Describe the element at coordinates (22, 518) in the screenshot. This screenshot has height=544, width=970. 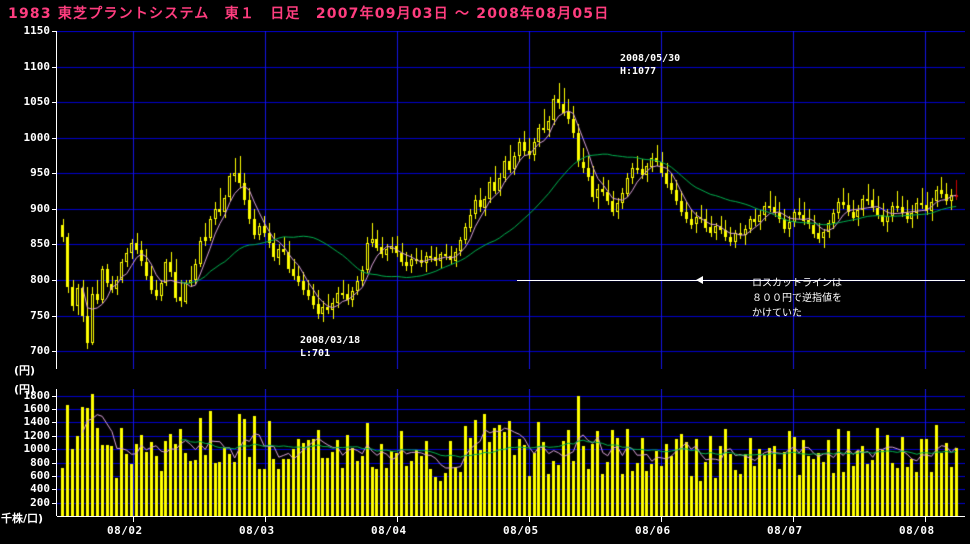
I see `volume-unit-label: 千株/口)` at that location.